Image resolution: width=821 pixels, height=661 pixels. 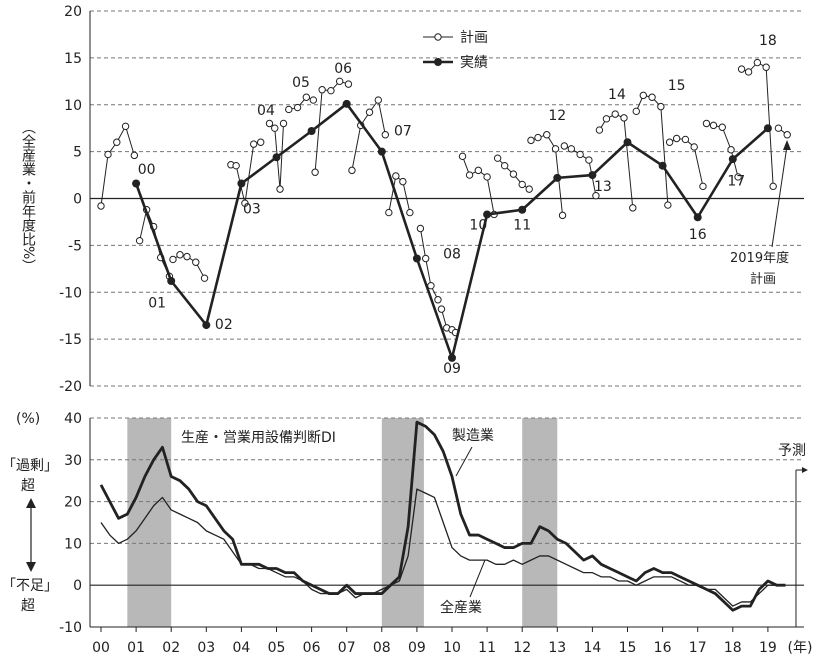 What do you see at coordinates (241, 648) in the screenshot?
I see `x-tick-label: 04` at bounding box center [241, 648].